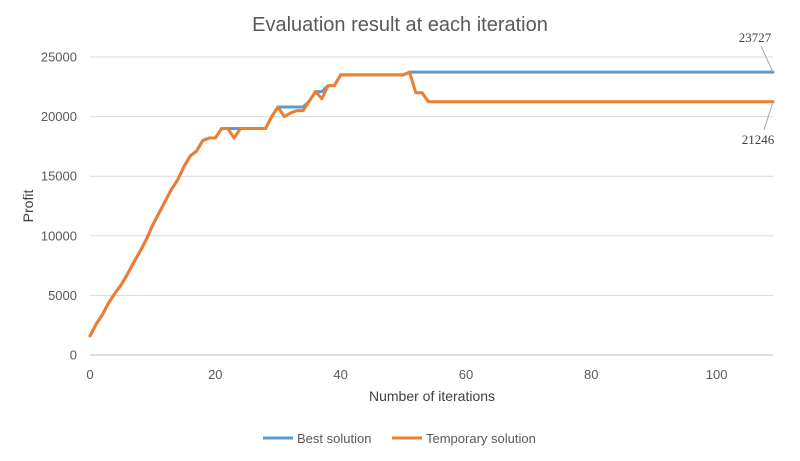  Describe the element at coordinates (717, 374) in the screenshot. I see `x-tick-label: 100` at that location.